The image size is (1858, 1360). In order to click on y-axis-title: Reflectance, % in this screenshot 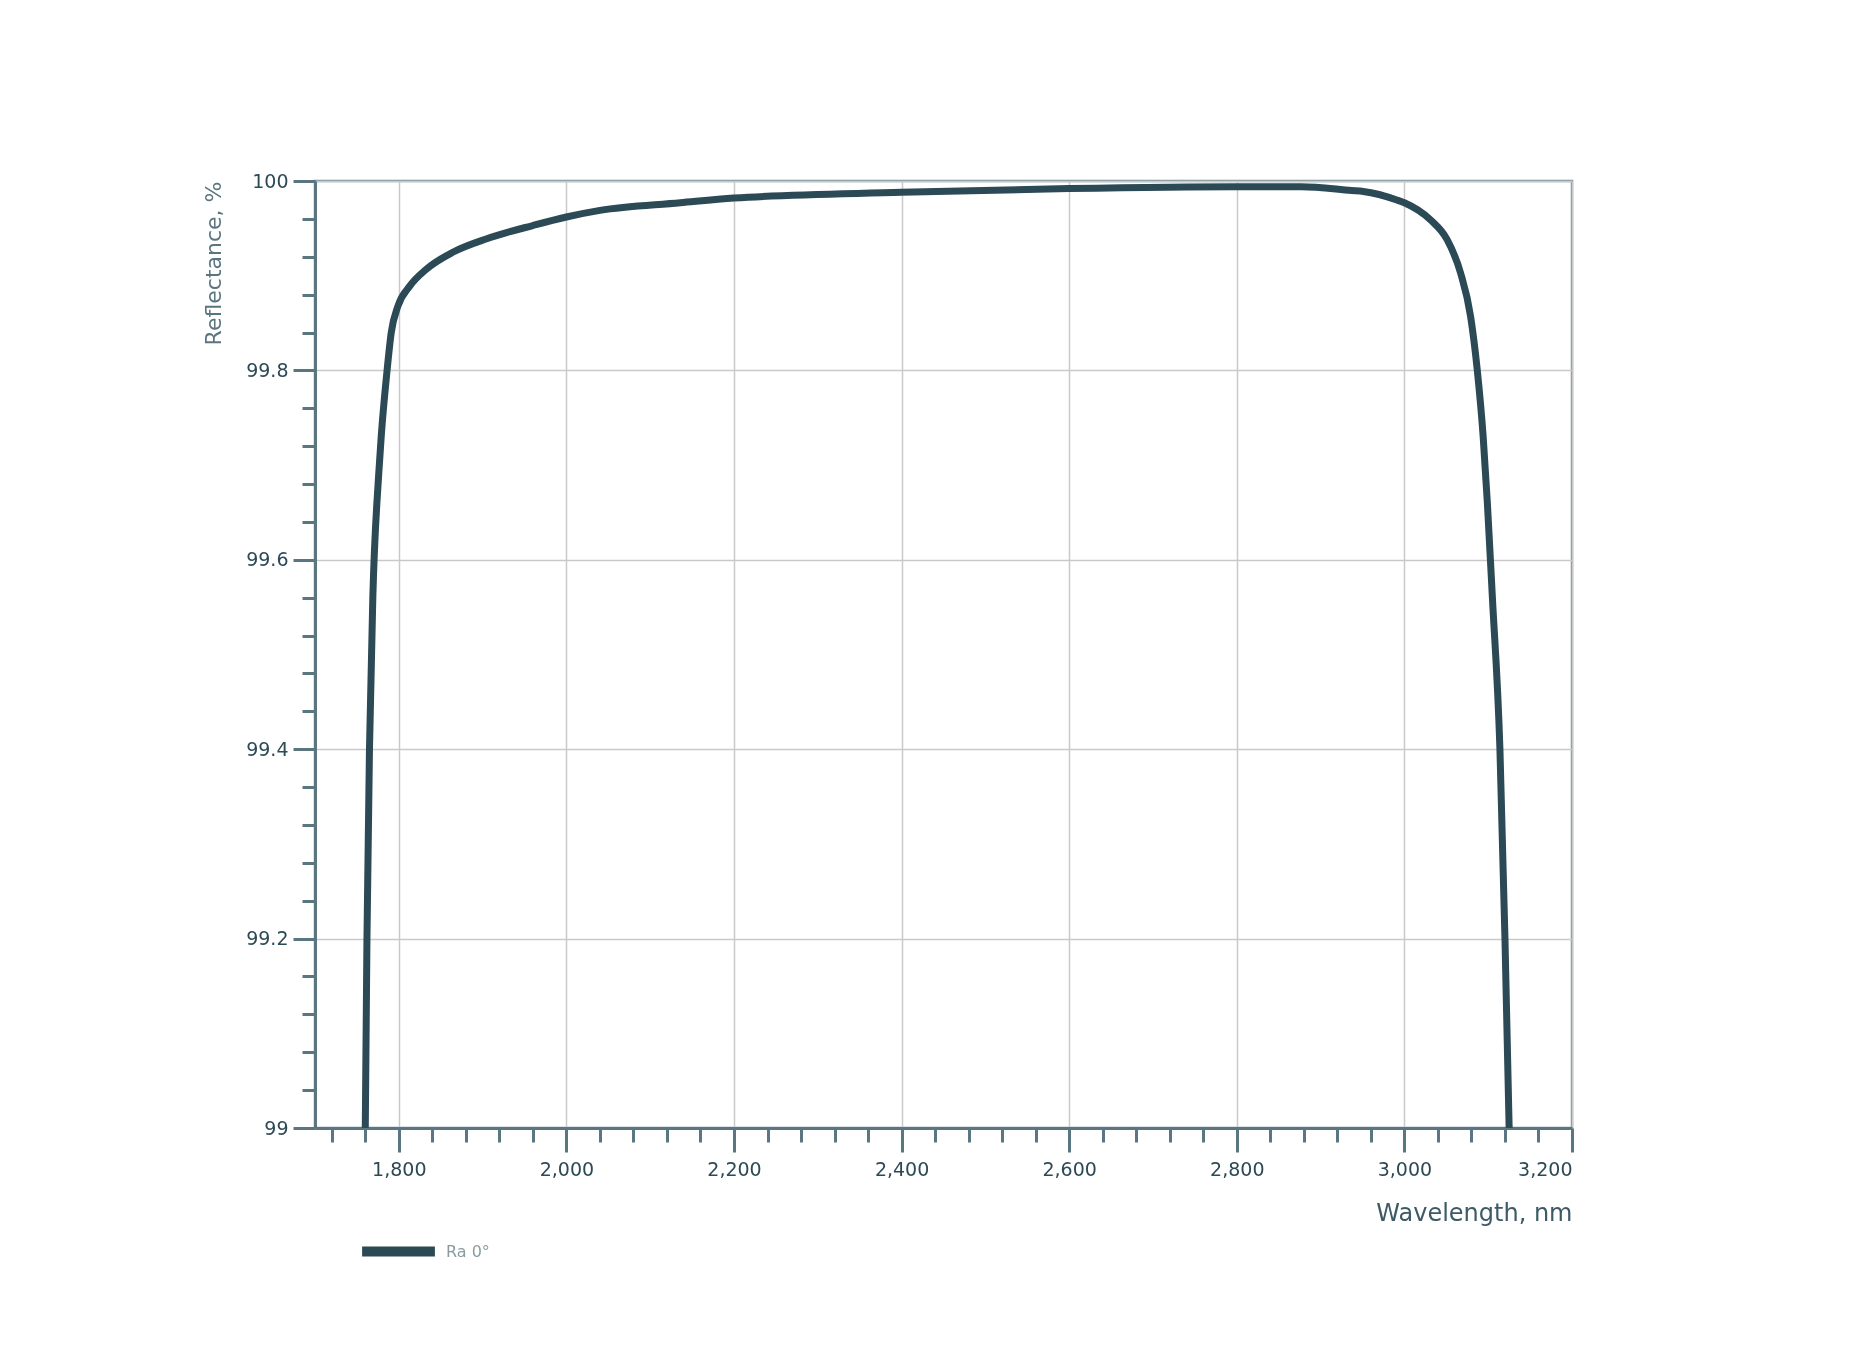, I will do `click(214, 263)`.